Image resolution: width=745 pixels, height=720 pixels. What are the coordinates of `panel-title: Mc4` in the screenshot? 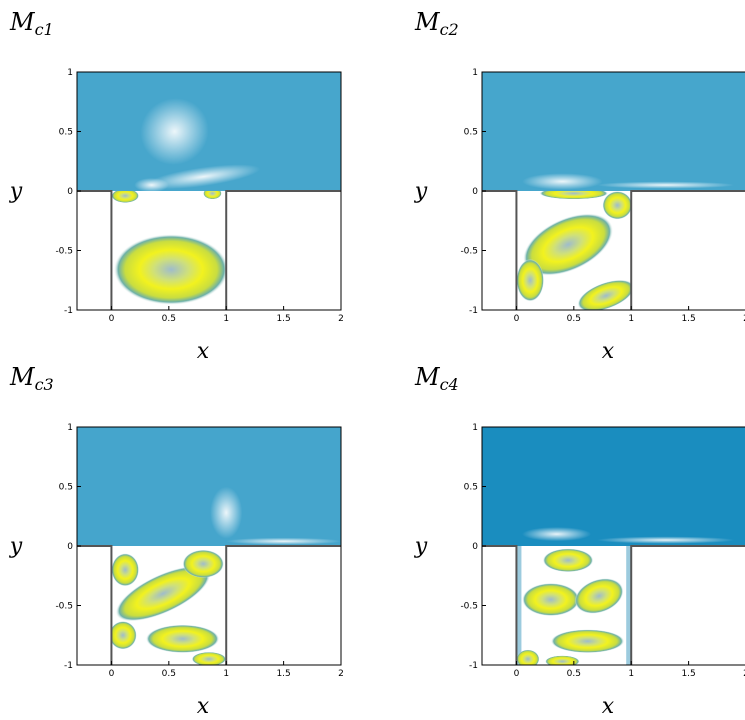 It's located at (436, 378).